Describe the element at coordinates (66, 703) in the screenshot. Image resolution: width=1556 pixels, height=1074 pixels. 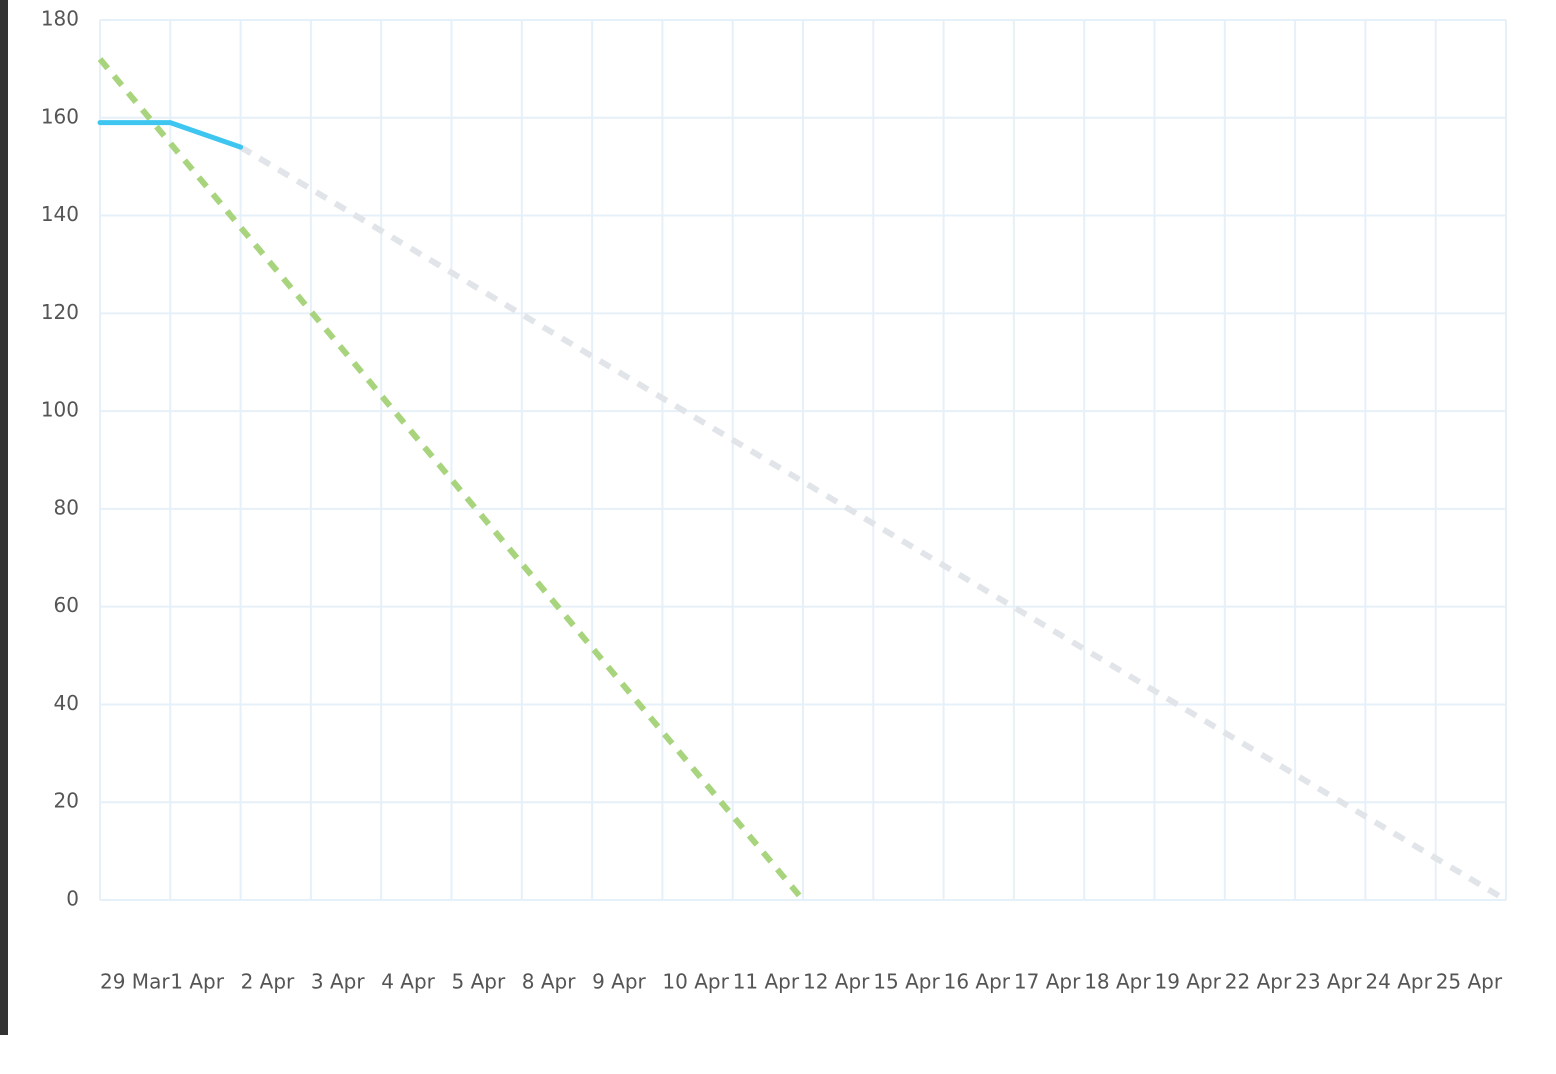
I see `y-tick-label: 40` at that location.